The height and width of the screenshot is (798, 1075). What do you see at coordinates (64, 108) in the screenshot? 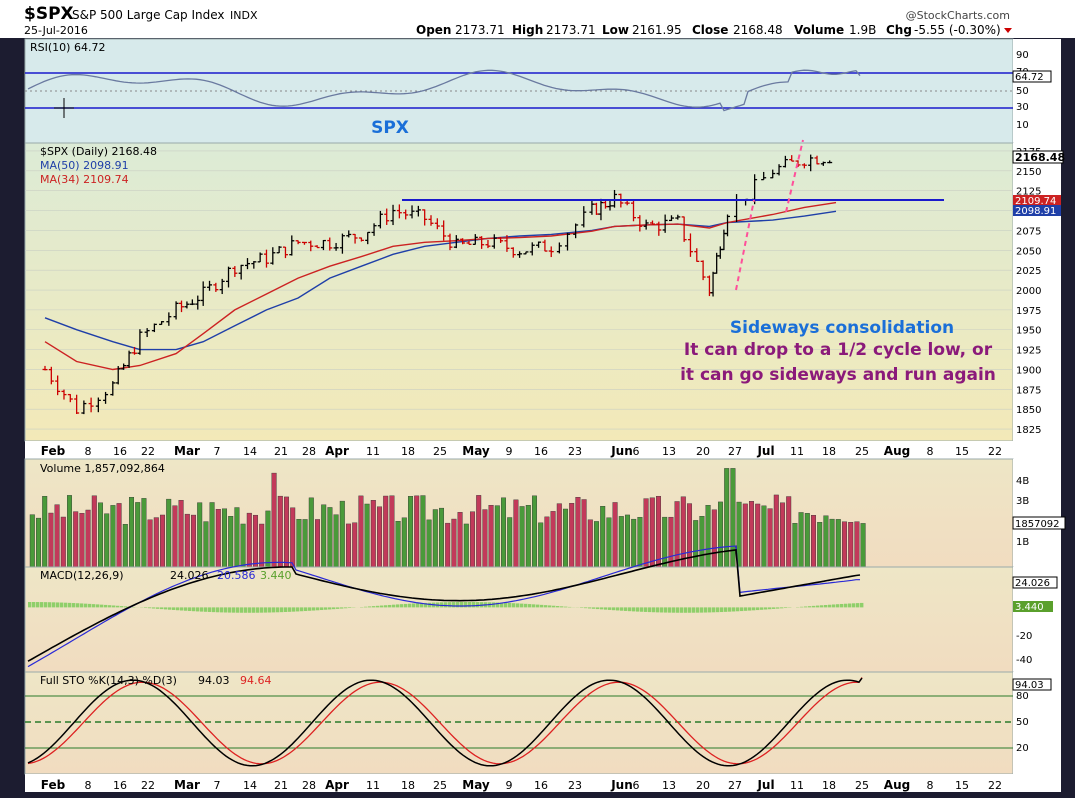
I see `crosshair-icon` at bounding box center [64, 108].